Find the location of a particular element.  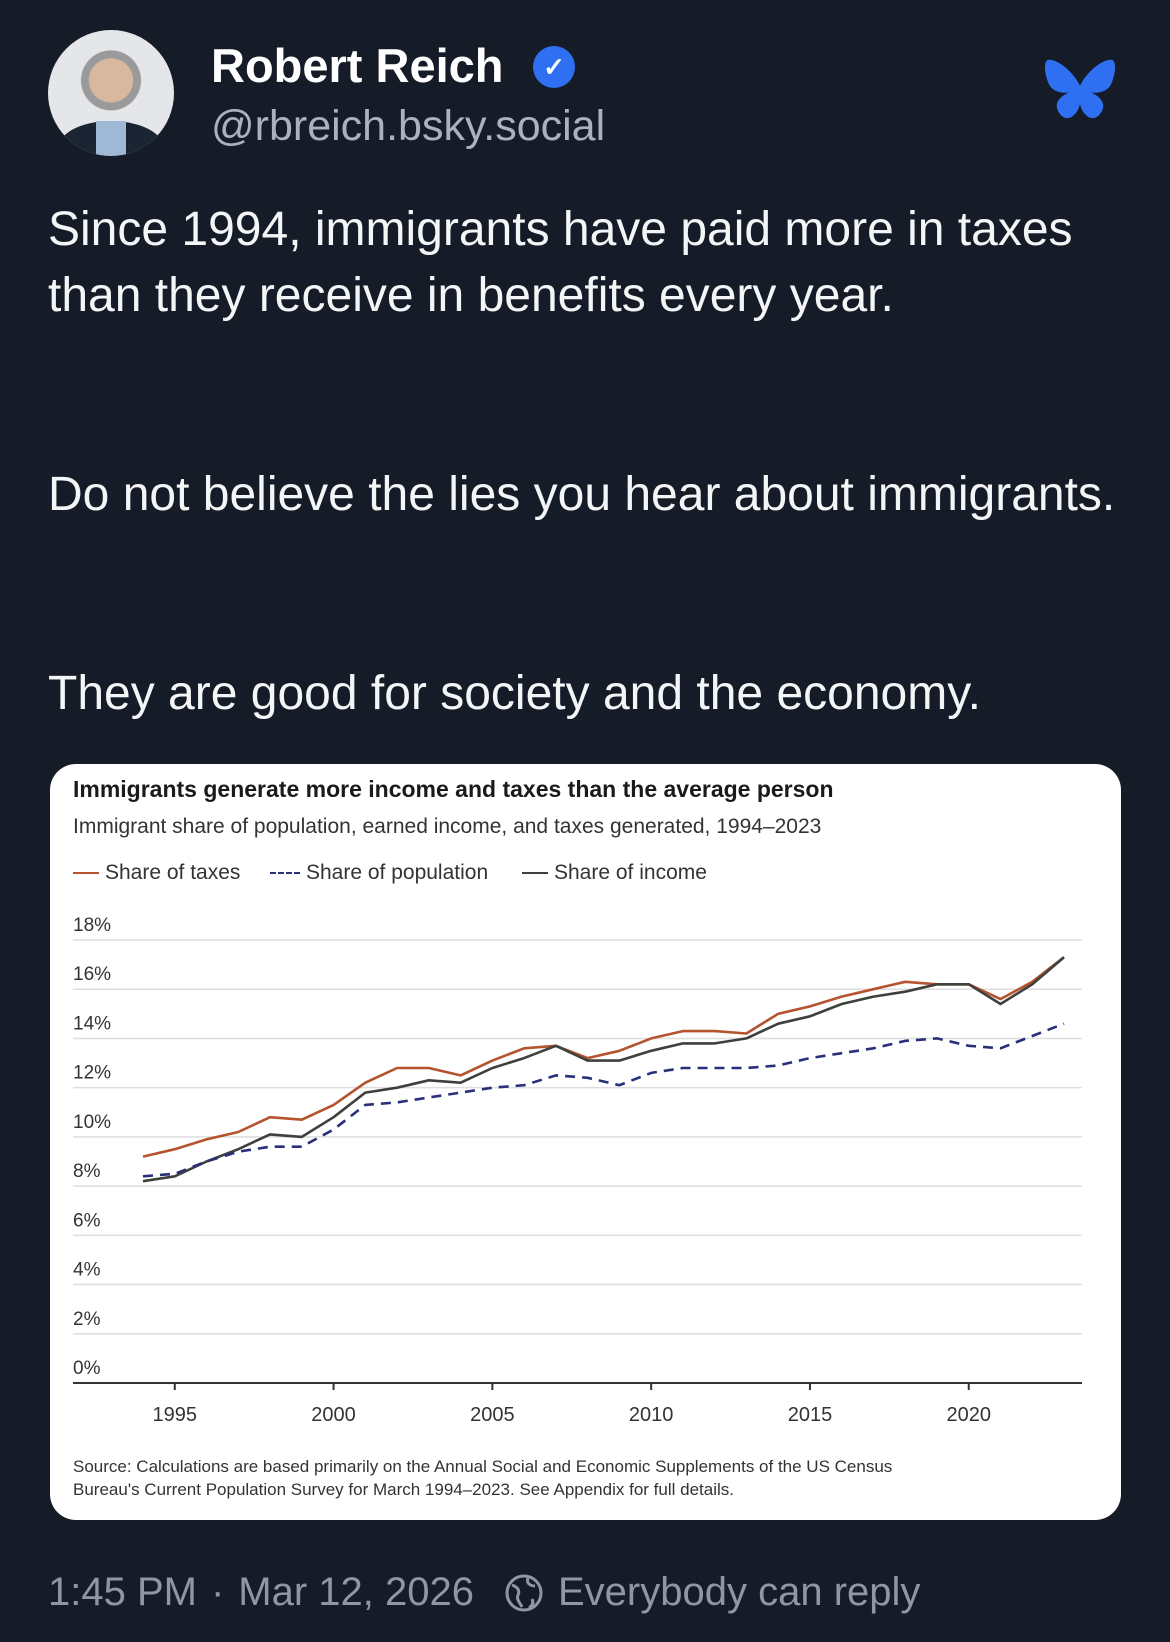

bluesky-butterfly-icon is located at coordinates (1080, 89).